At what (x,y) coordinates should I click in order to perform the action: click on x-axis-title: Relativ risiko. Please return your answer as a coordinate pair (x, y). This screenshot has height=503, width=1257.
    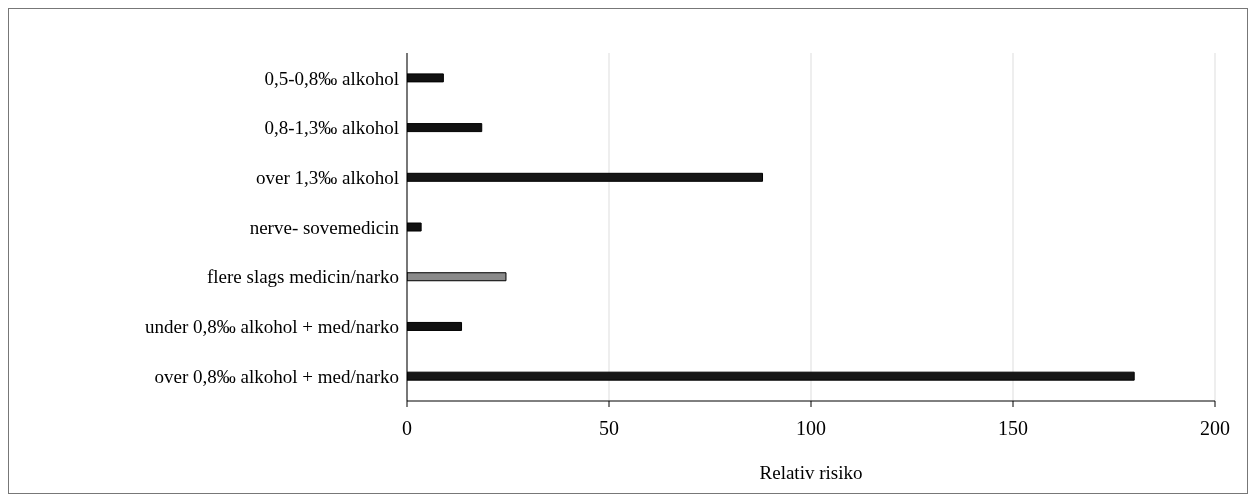
    Looking at the image, I should click on (811, 472).